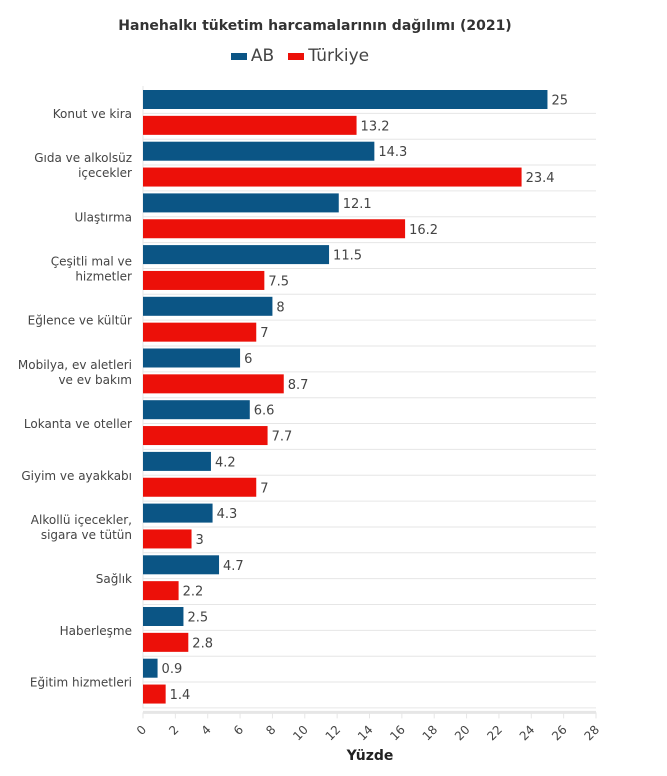 The height and width of the screenshot is (776, 667). I want to click on data-label: 3, so click(200, 540).